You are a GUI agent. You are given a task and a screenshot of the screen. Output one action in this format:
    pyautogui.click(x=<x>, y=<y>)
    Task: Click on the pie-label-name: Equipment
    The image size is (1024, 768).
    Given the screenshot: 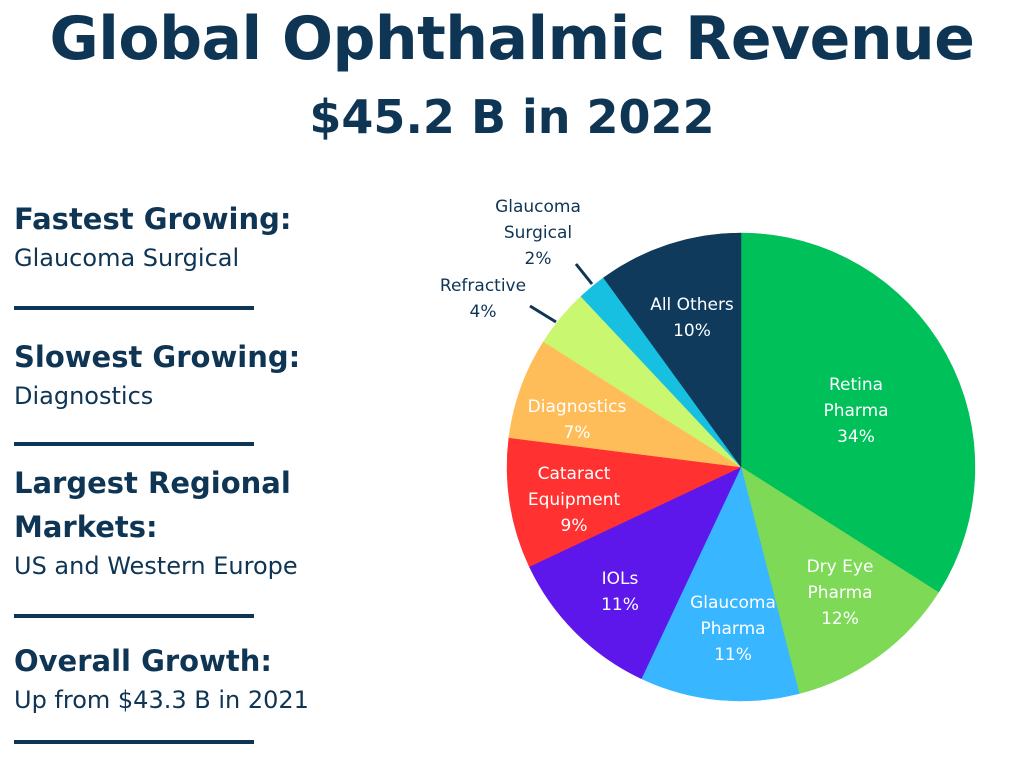 What is the action you would take?
    pyautogui.click(x=574, y=500)
    